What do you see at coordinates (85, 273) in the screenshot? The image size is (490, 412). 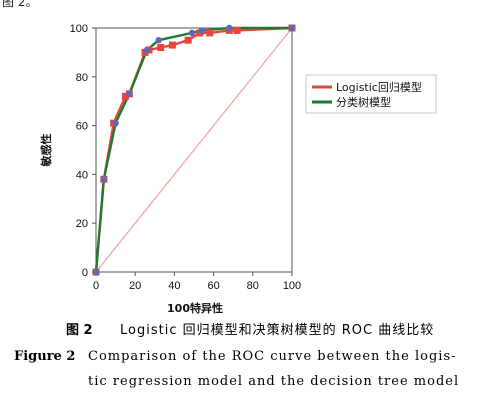 I see `y-tick-label: 0` at bounding box center [85, 273].